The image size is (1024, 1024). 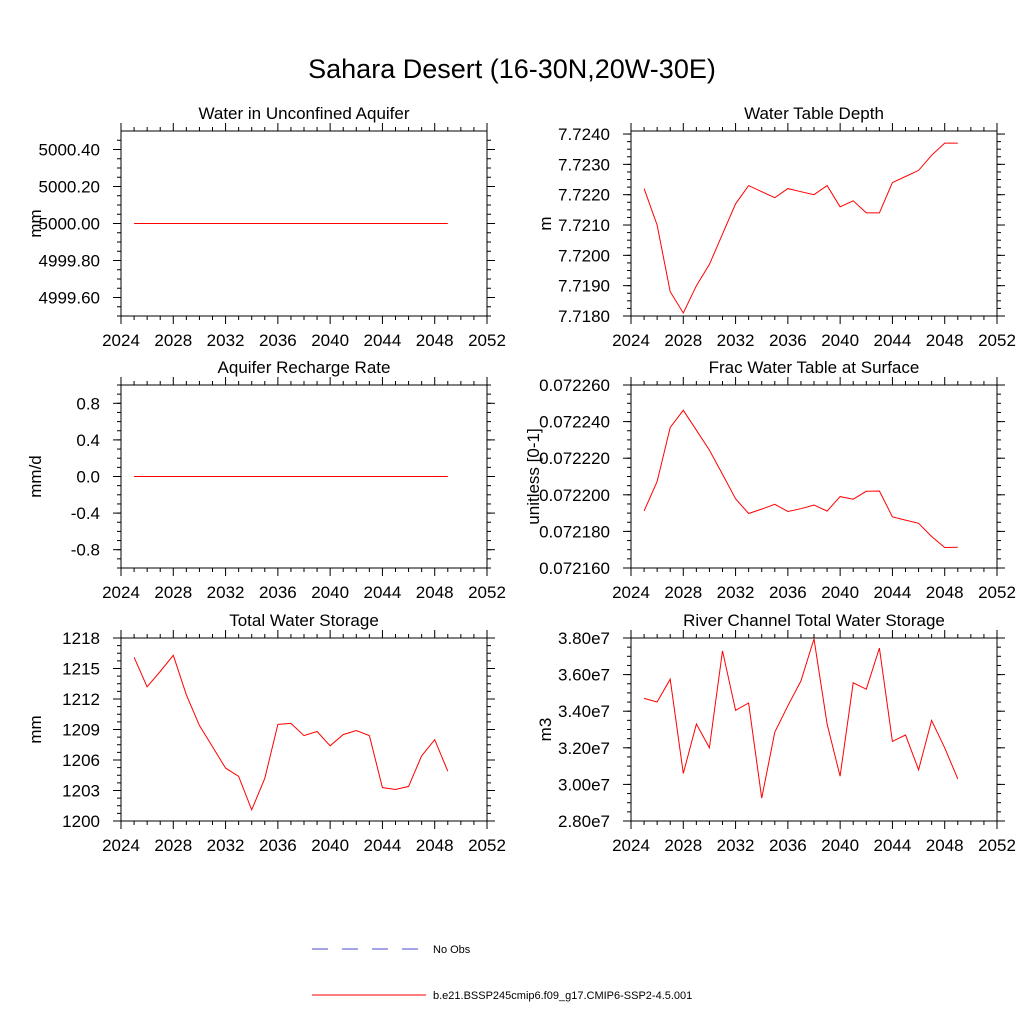 I want to click on panel-title: Total Water Storage, so click(x=304, y=620).